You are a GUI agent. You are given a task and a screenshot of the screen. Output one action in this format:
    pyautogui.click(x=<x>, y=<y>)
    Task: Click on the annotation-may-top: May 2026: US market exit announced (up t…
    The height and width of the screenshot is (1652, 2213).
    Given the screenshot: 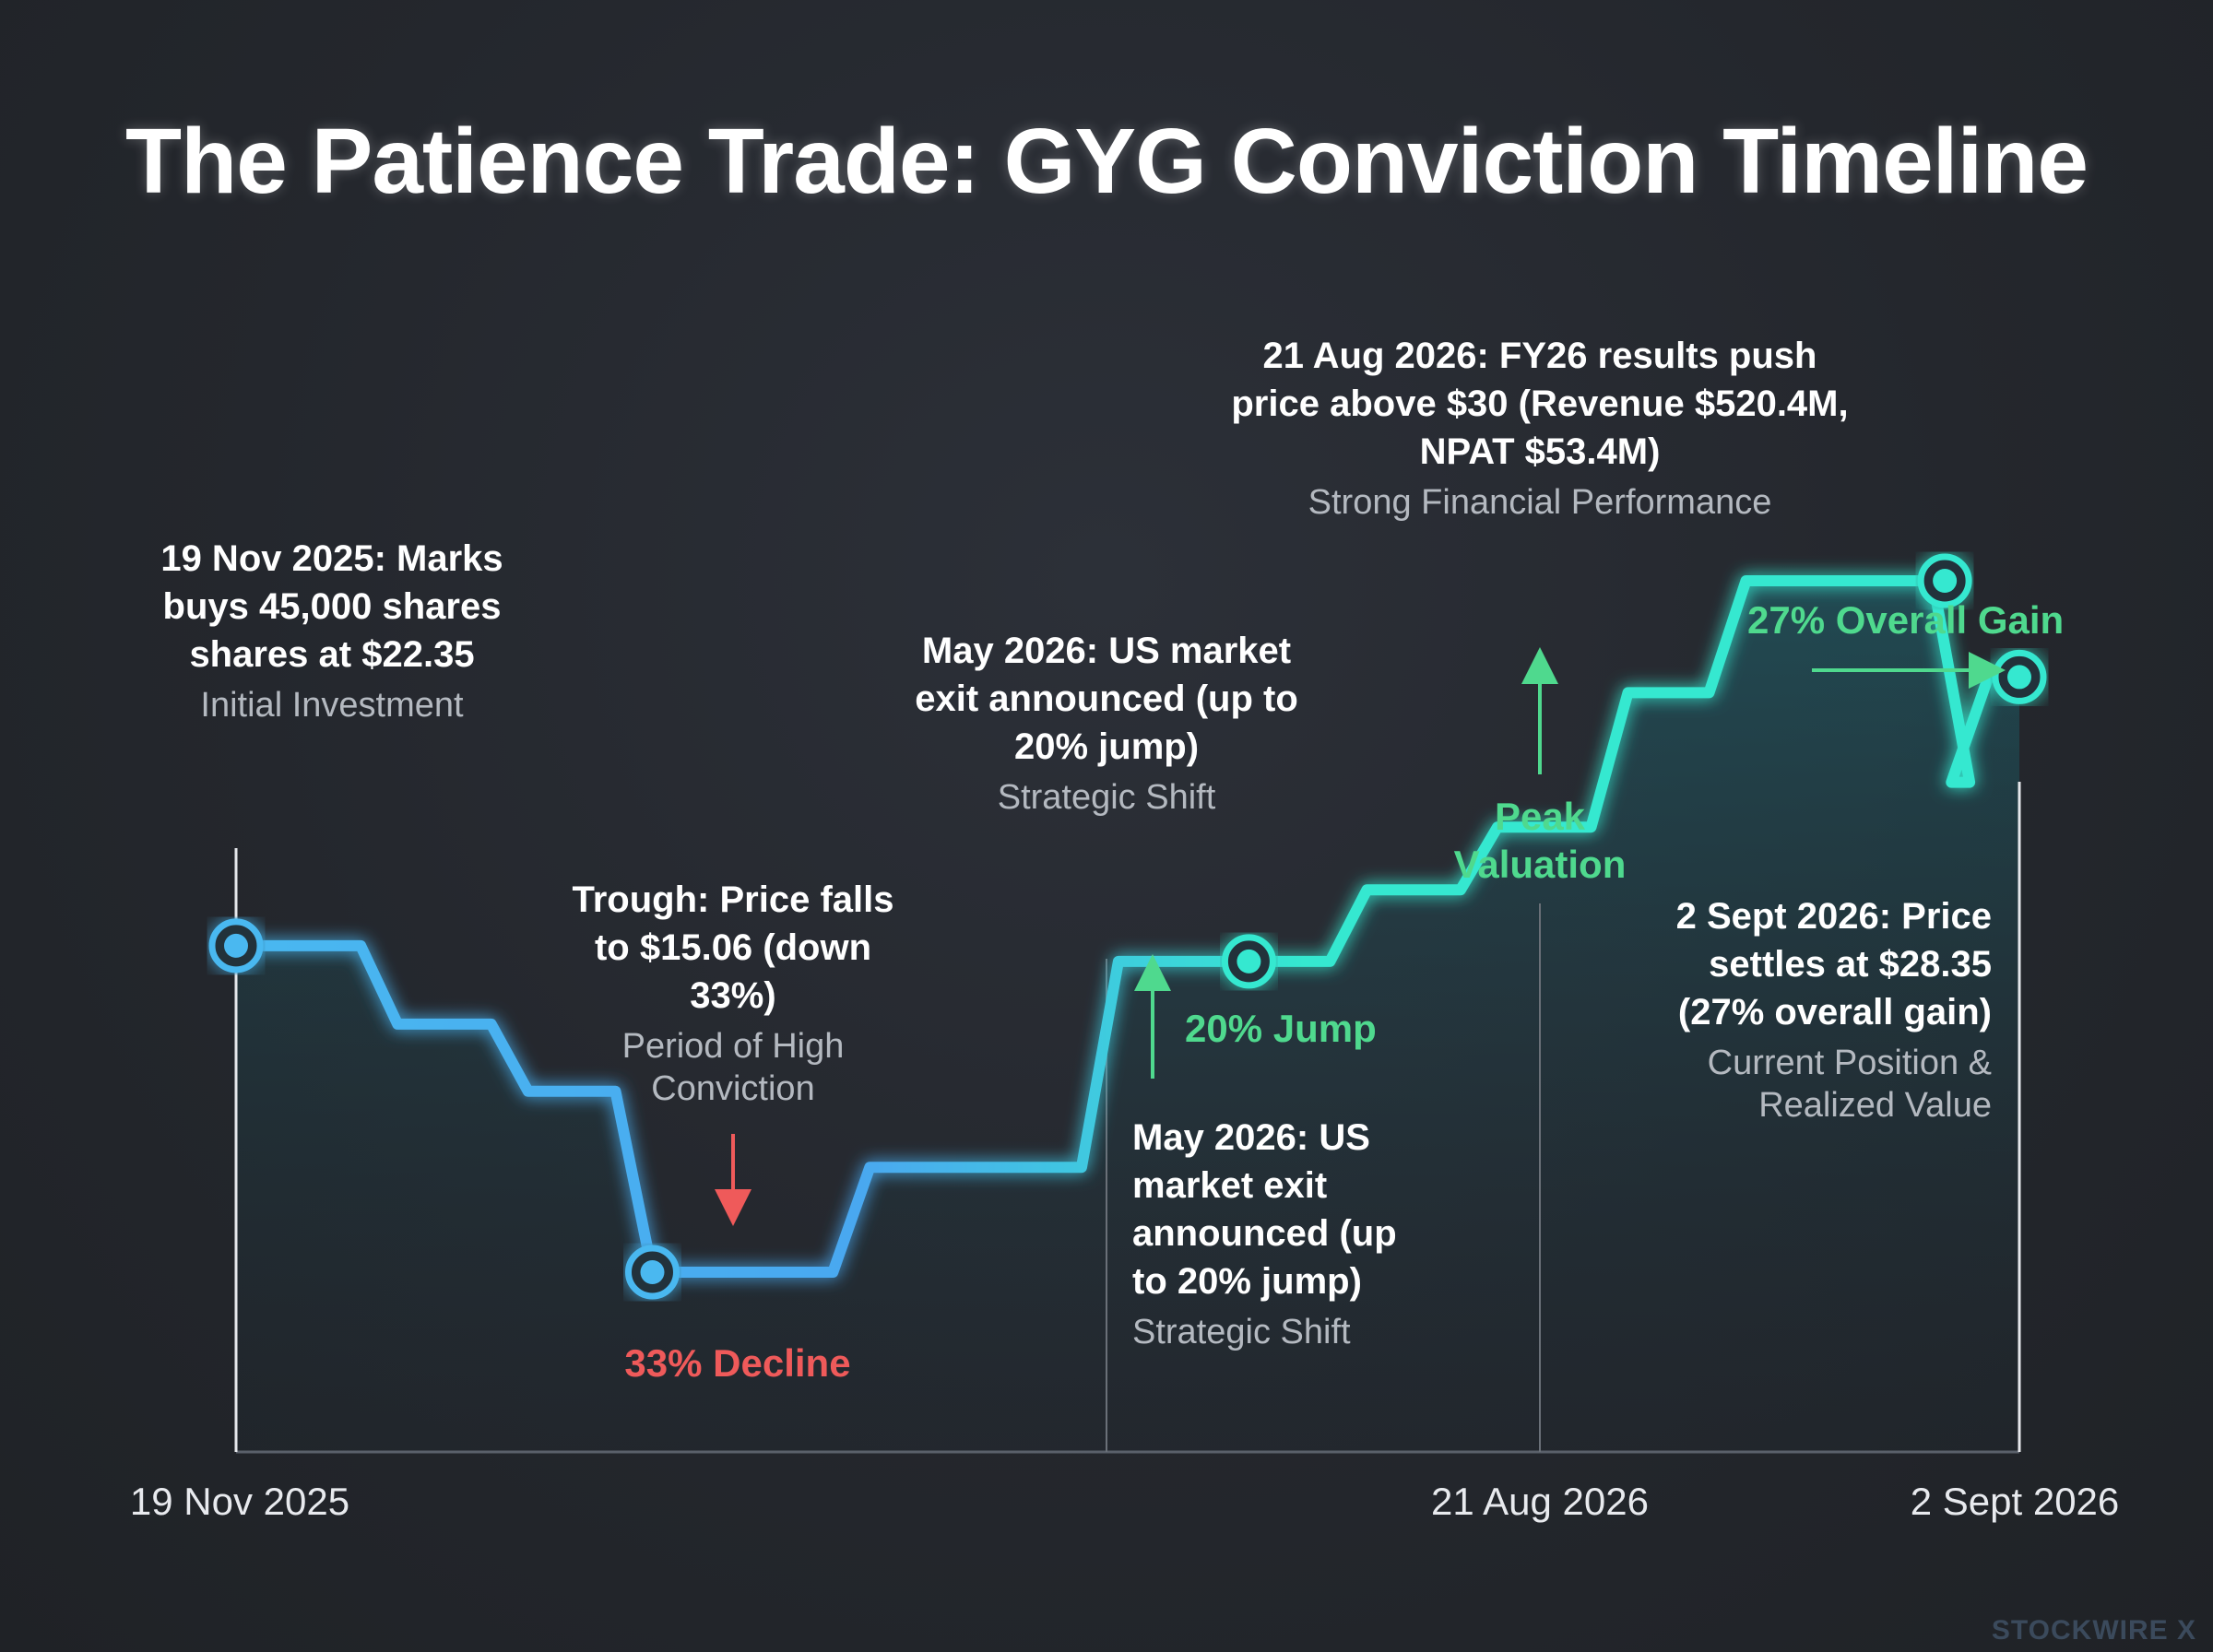 What is the action you would take?
    pyautogui.click(x=1106, y=723)
    